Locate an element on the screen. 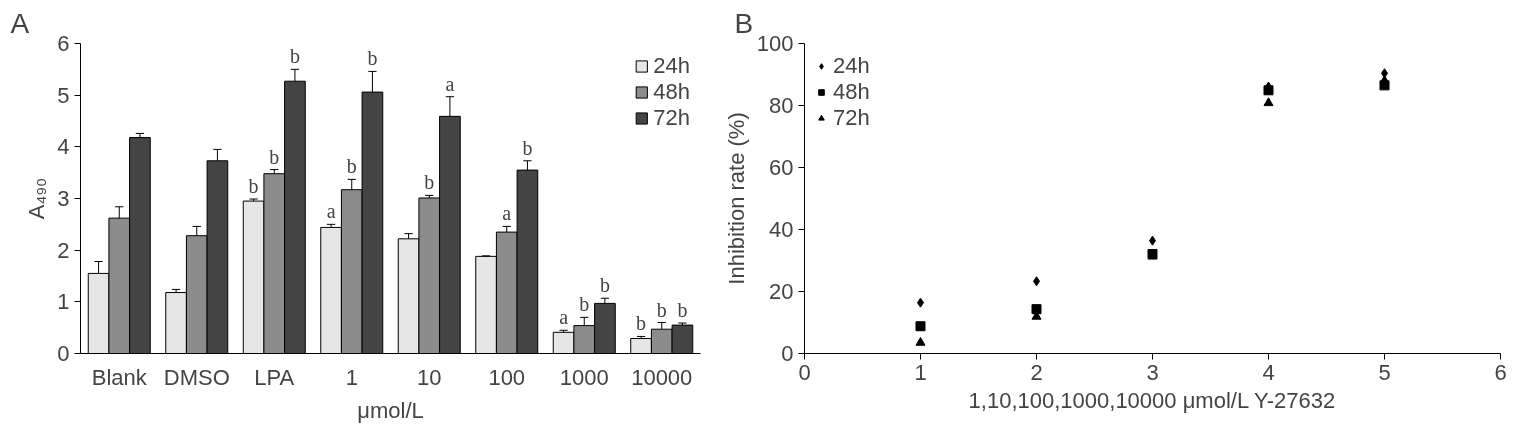  x-tick-label: LPA is located at coordinates (274, 377).